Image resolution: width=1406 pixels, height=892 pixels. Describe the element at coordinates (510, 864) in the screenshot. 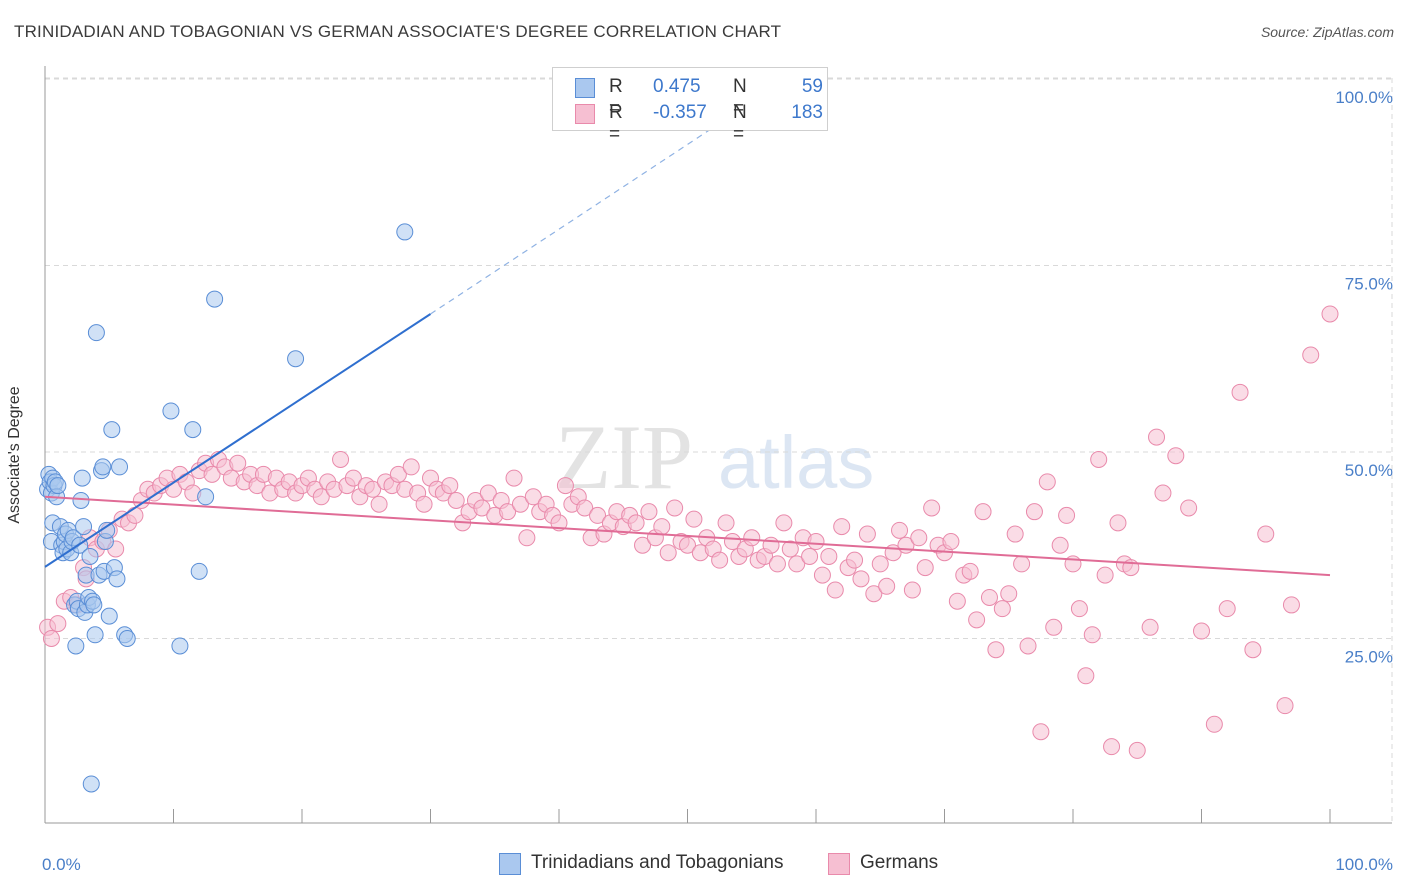

I see `bottom-legend-swatch-blue` at that location.